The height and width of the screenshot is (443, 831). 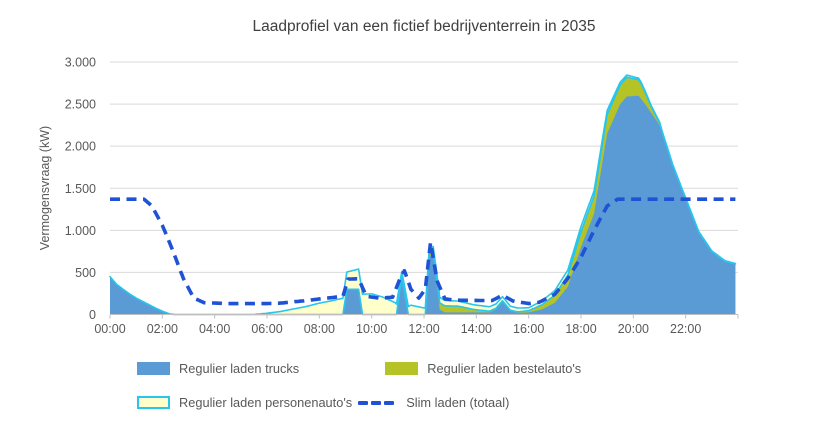 What do you see at coordinates (402, 368) in the screenshot?
I see `bestelautos-swatch-icon` at bounding box center [402, 368].